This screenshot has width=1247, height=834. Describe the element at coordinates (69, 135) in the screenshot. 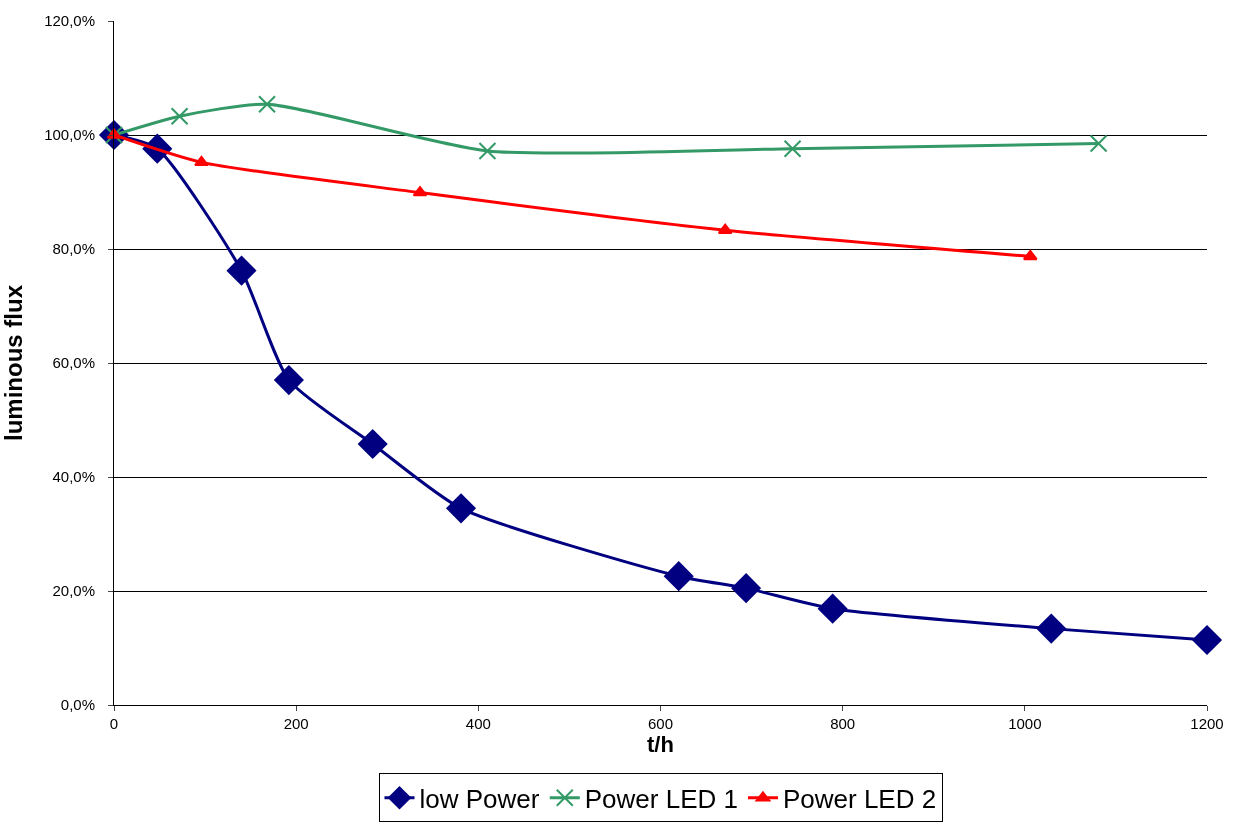

I see `y-tick-label: 100,0%` at that location.